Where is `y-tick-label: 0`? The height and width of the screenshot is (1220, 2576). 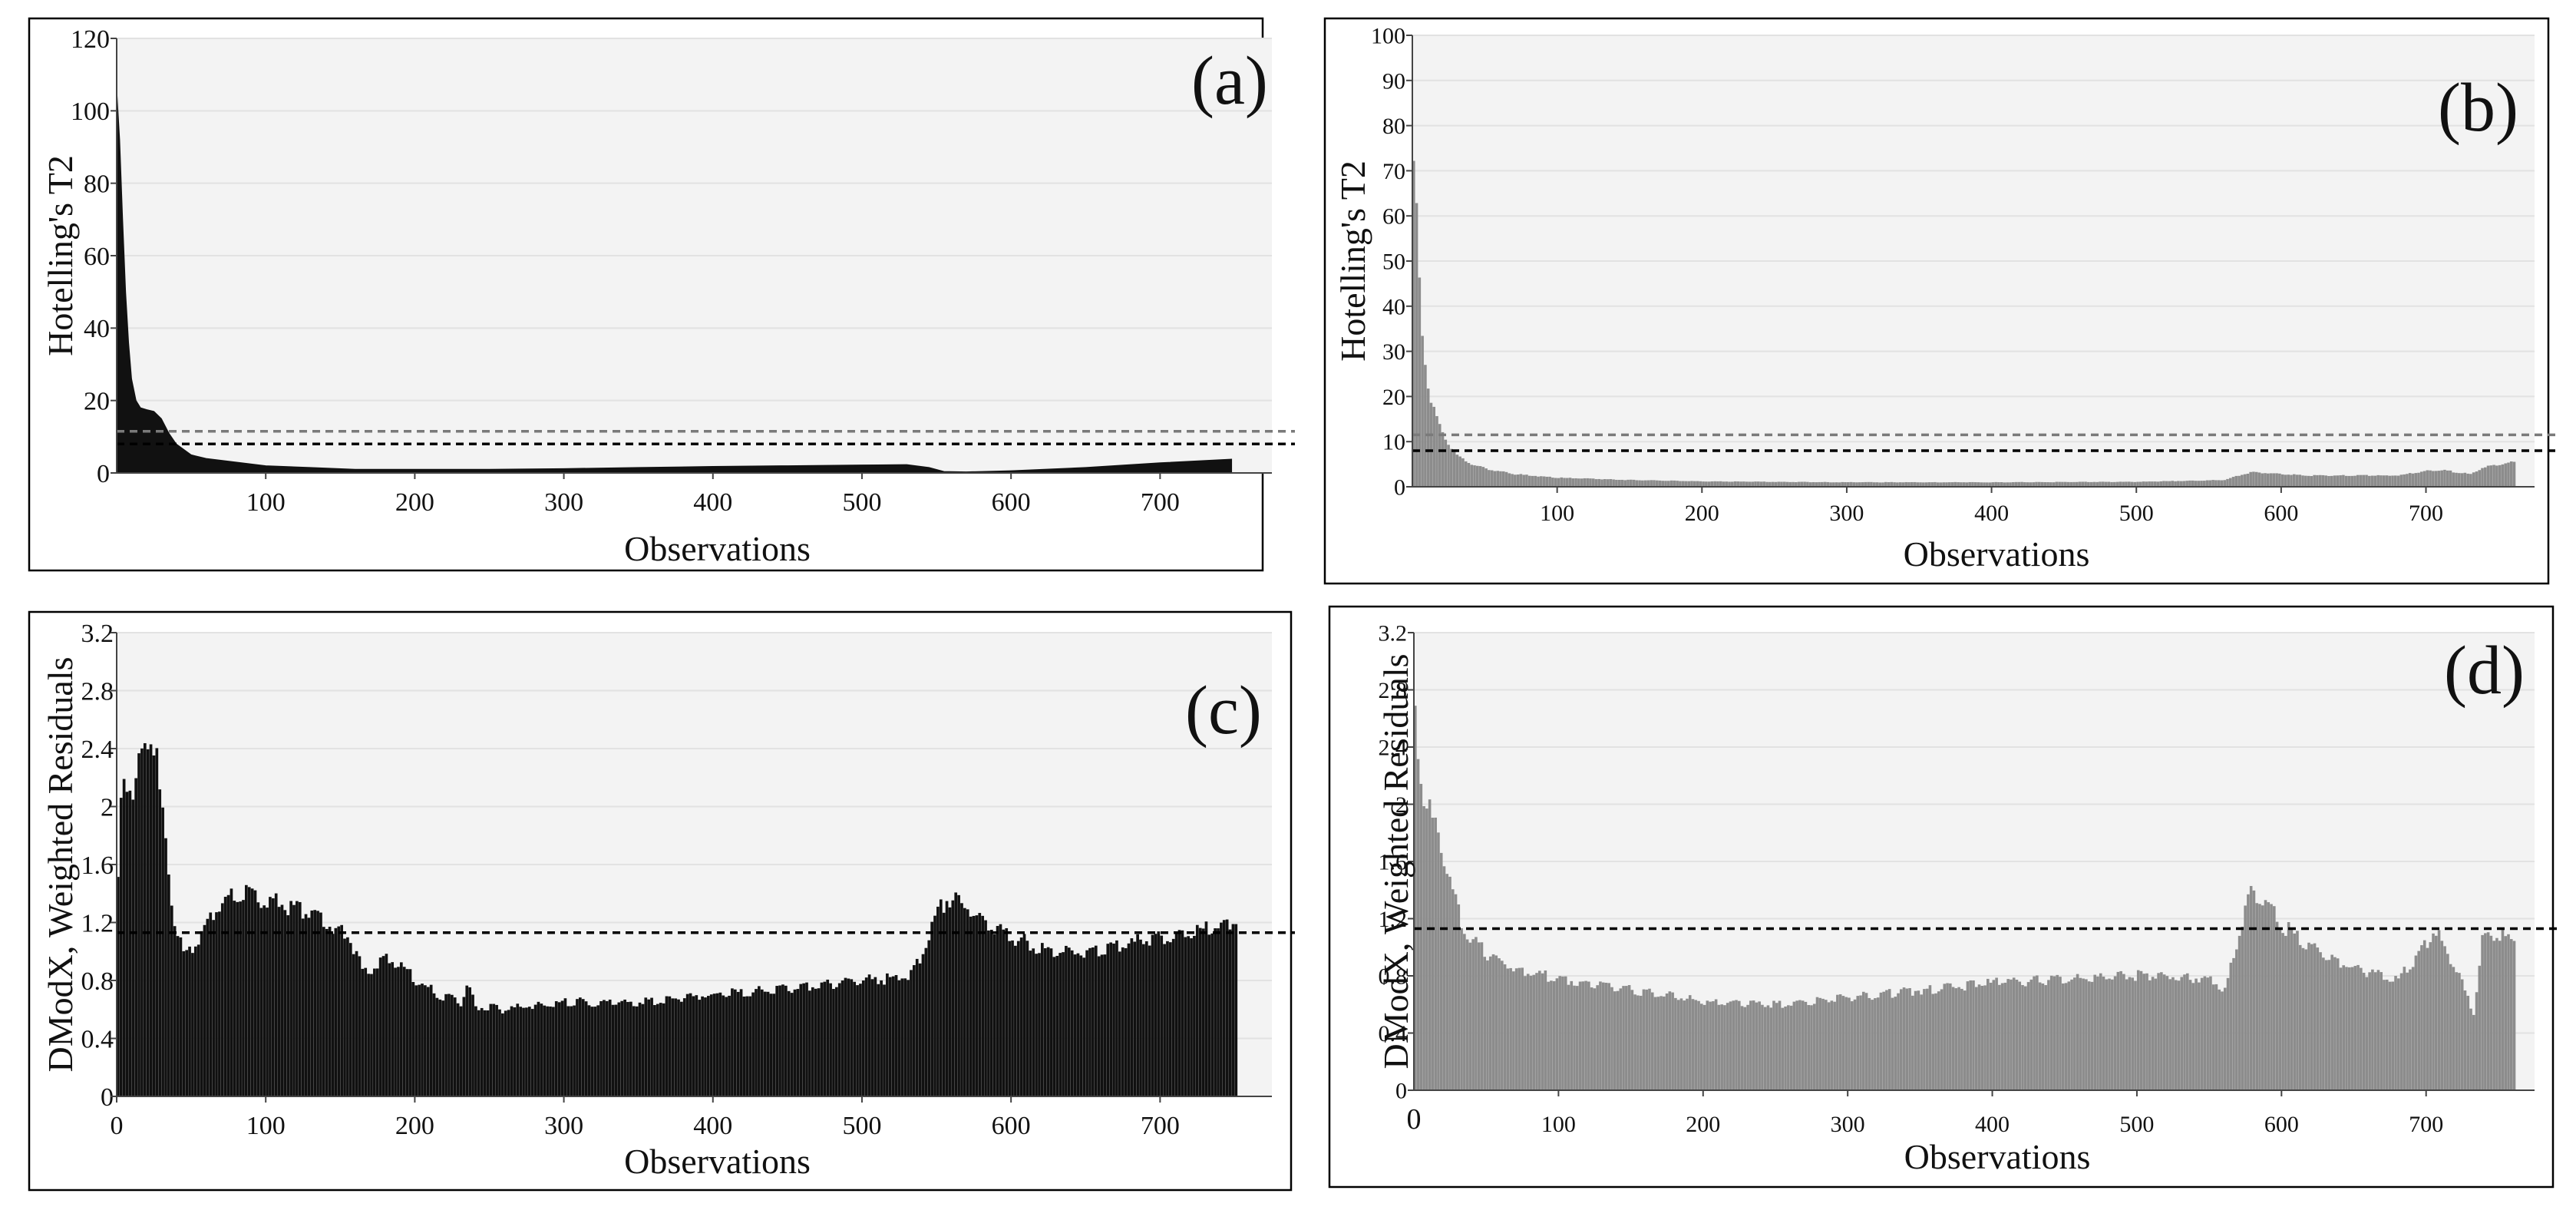
y-tick-label: 0 is located at coordinates (103, 474).